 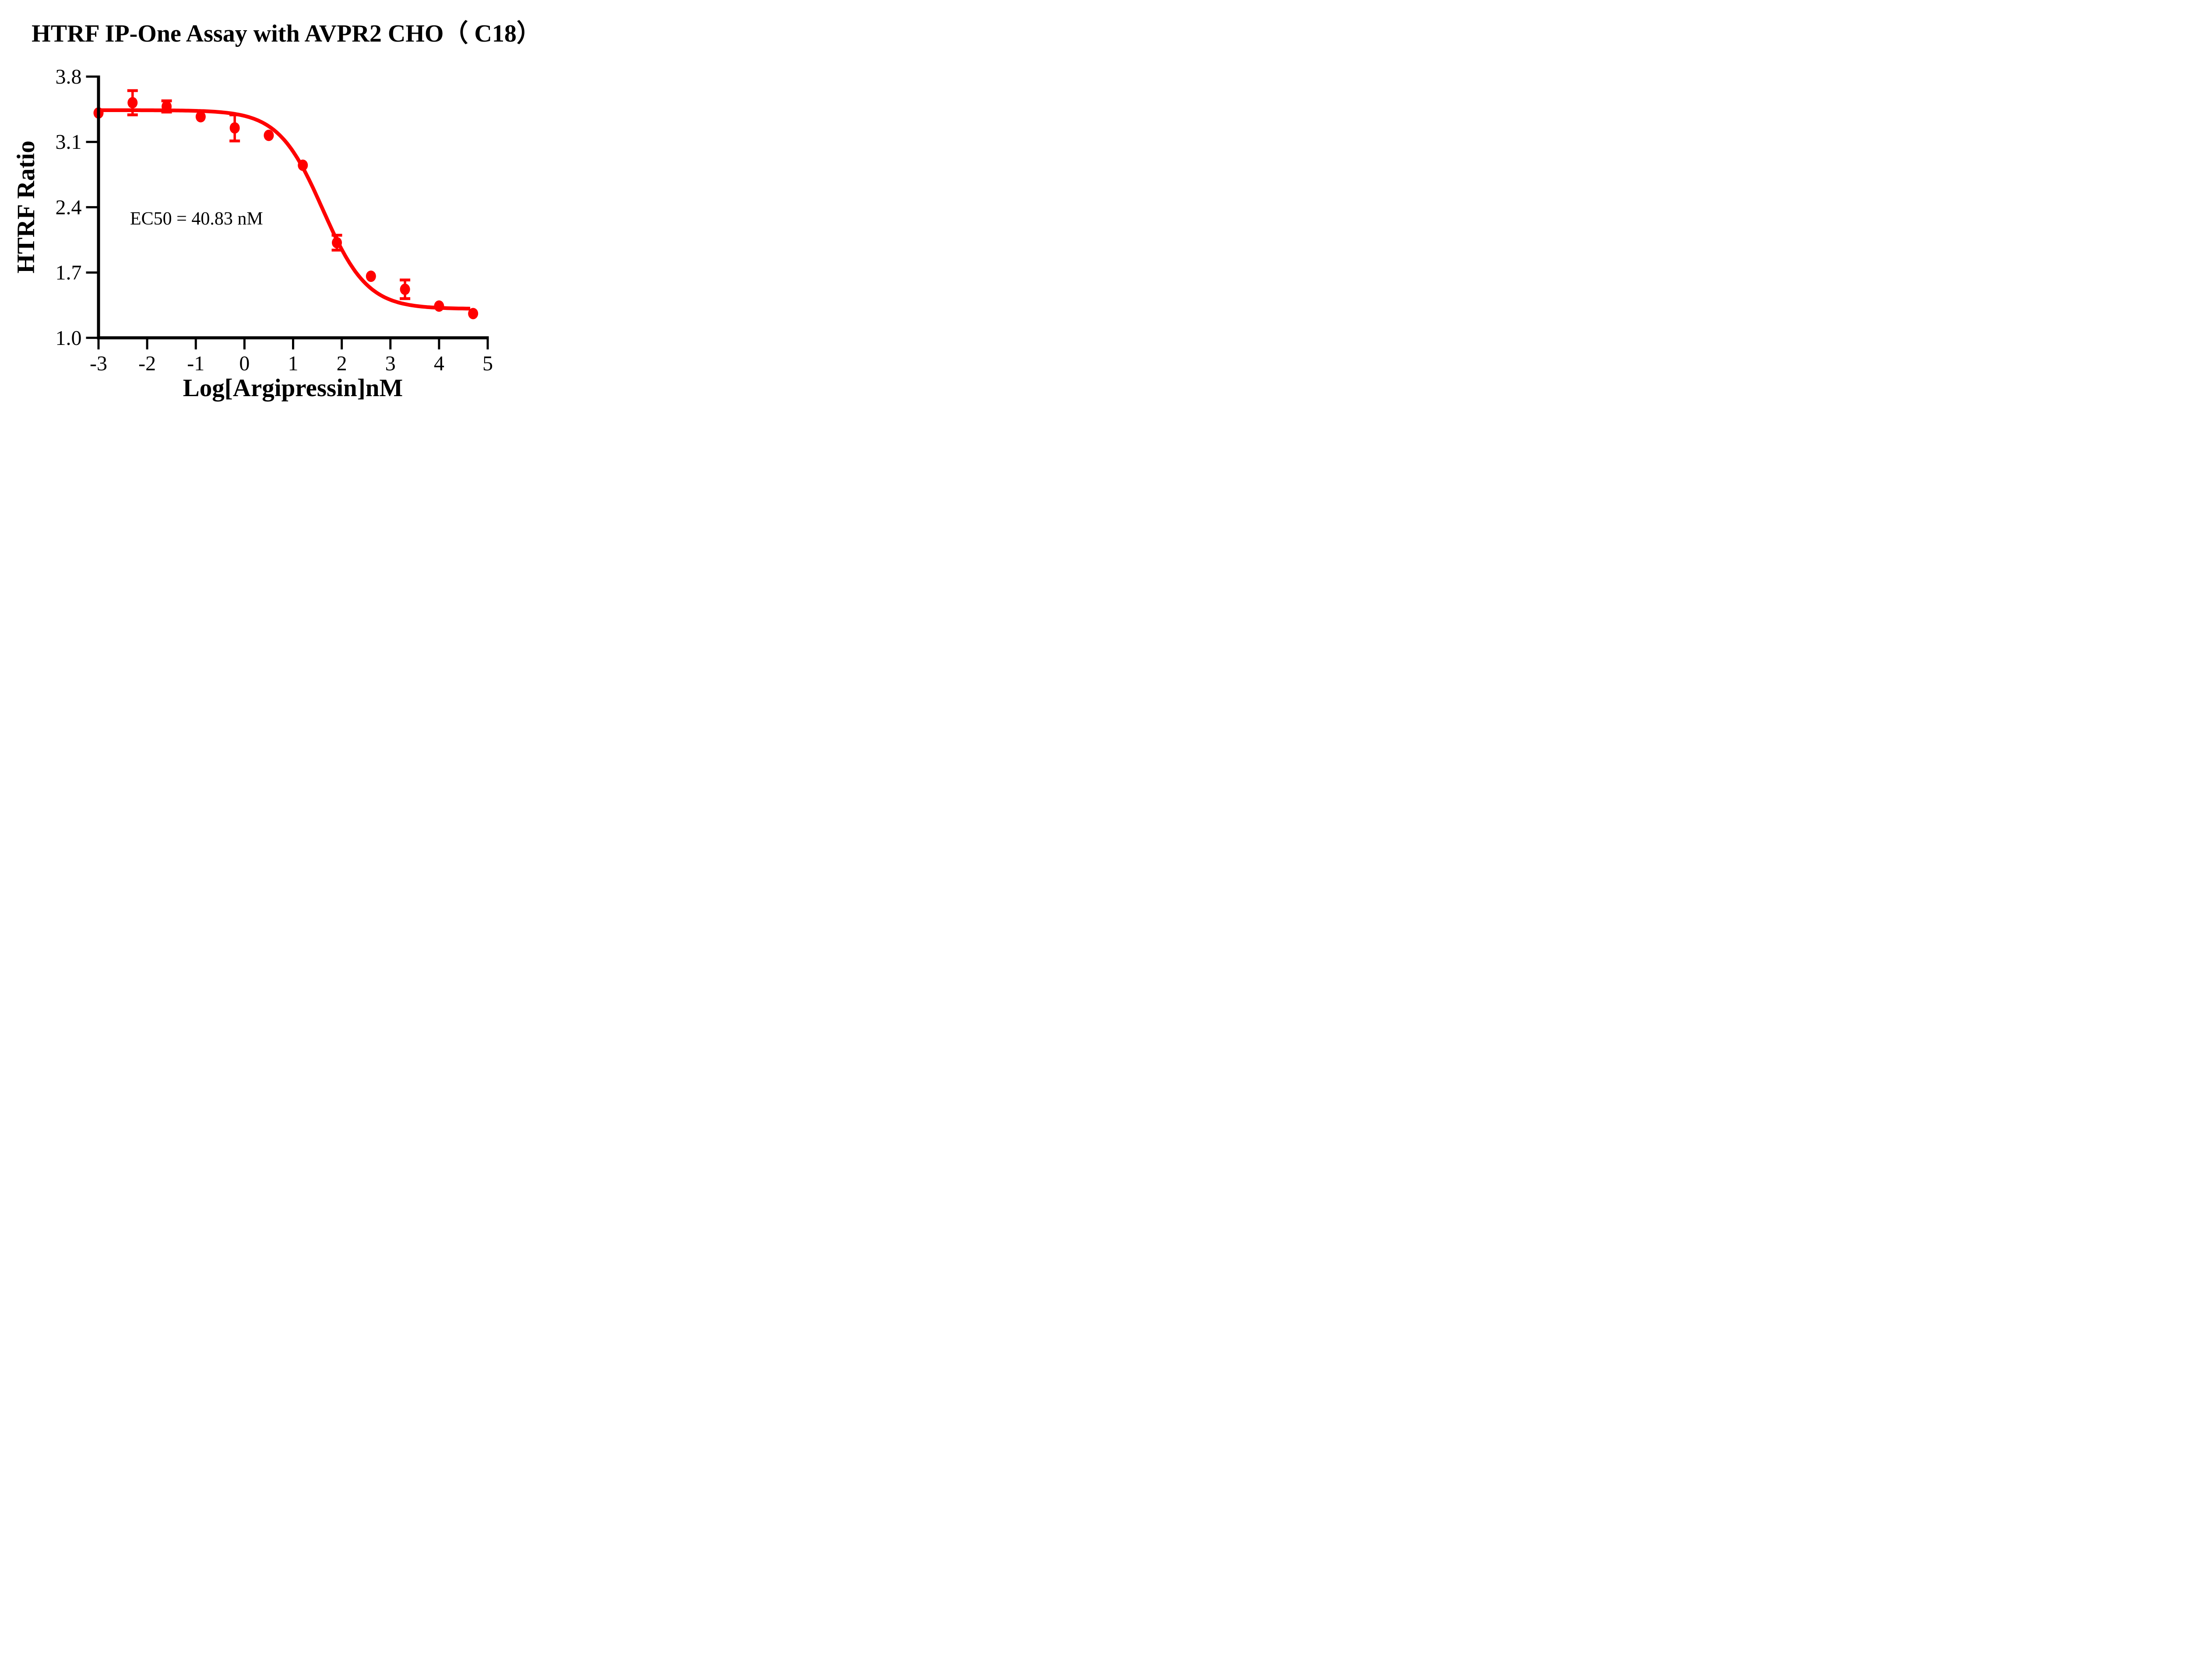 I want to click on x-tick-label: 4, so click(x=439, y=363).